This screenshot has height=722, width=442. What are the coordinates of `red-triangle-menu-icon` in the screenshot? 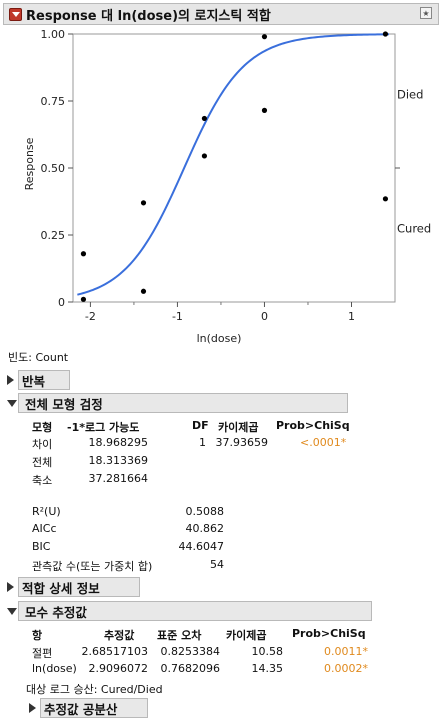 It's located at (15, 14).